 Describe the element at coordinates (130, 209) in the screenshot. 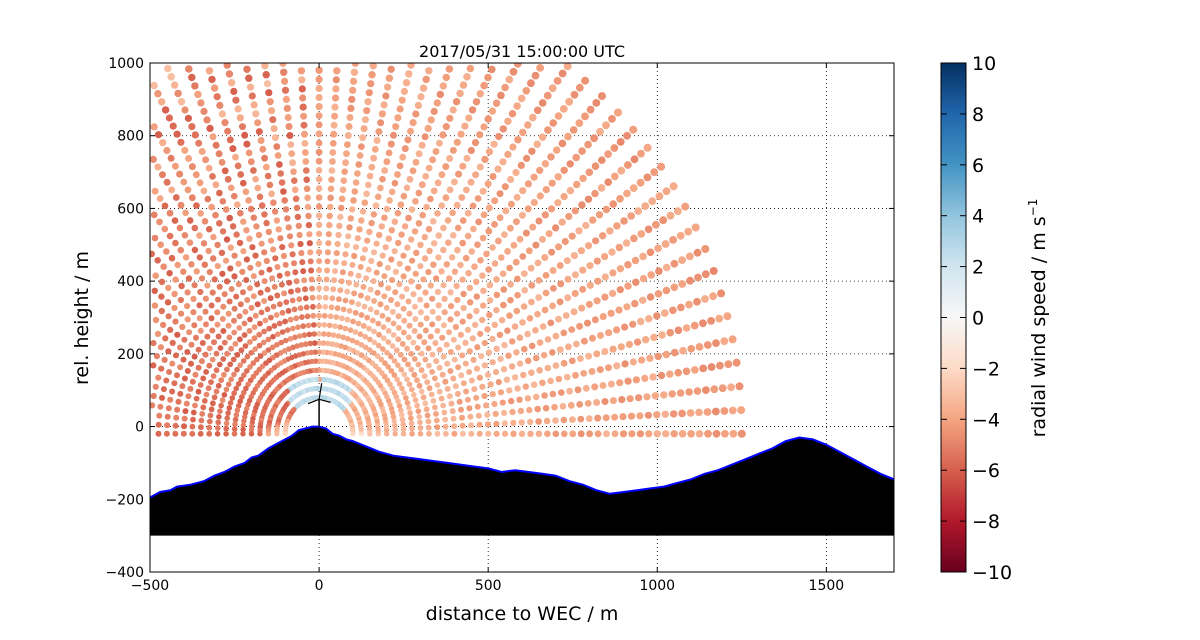

I see `y-tick-label: 600` at that location.